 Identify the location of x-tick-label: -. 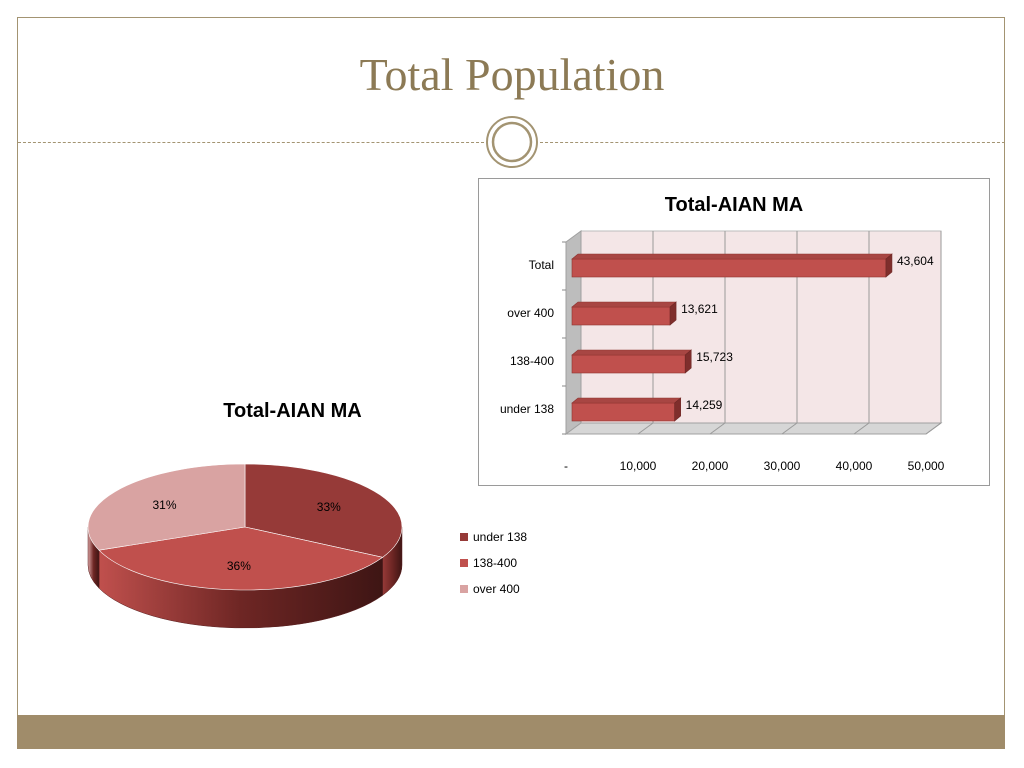
(566, 466).